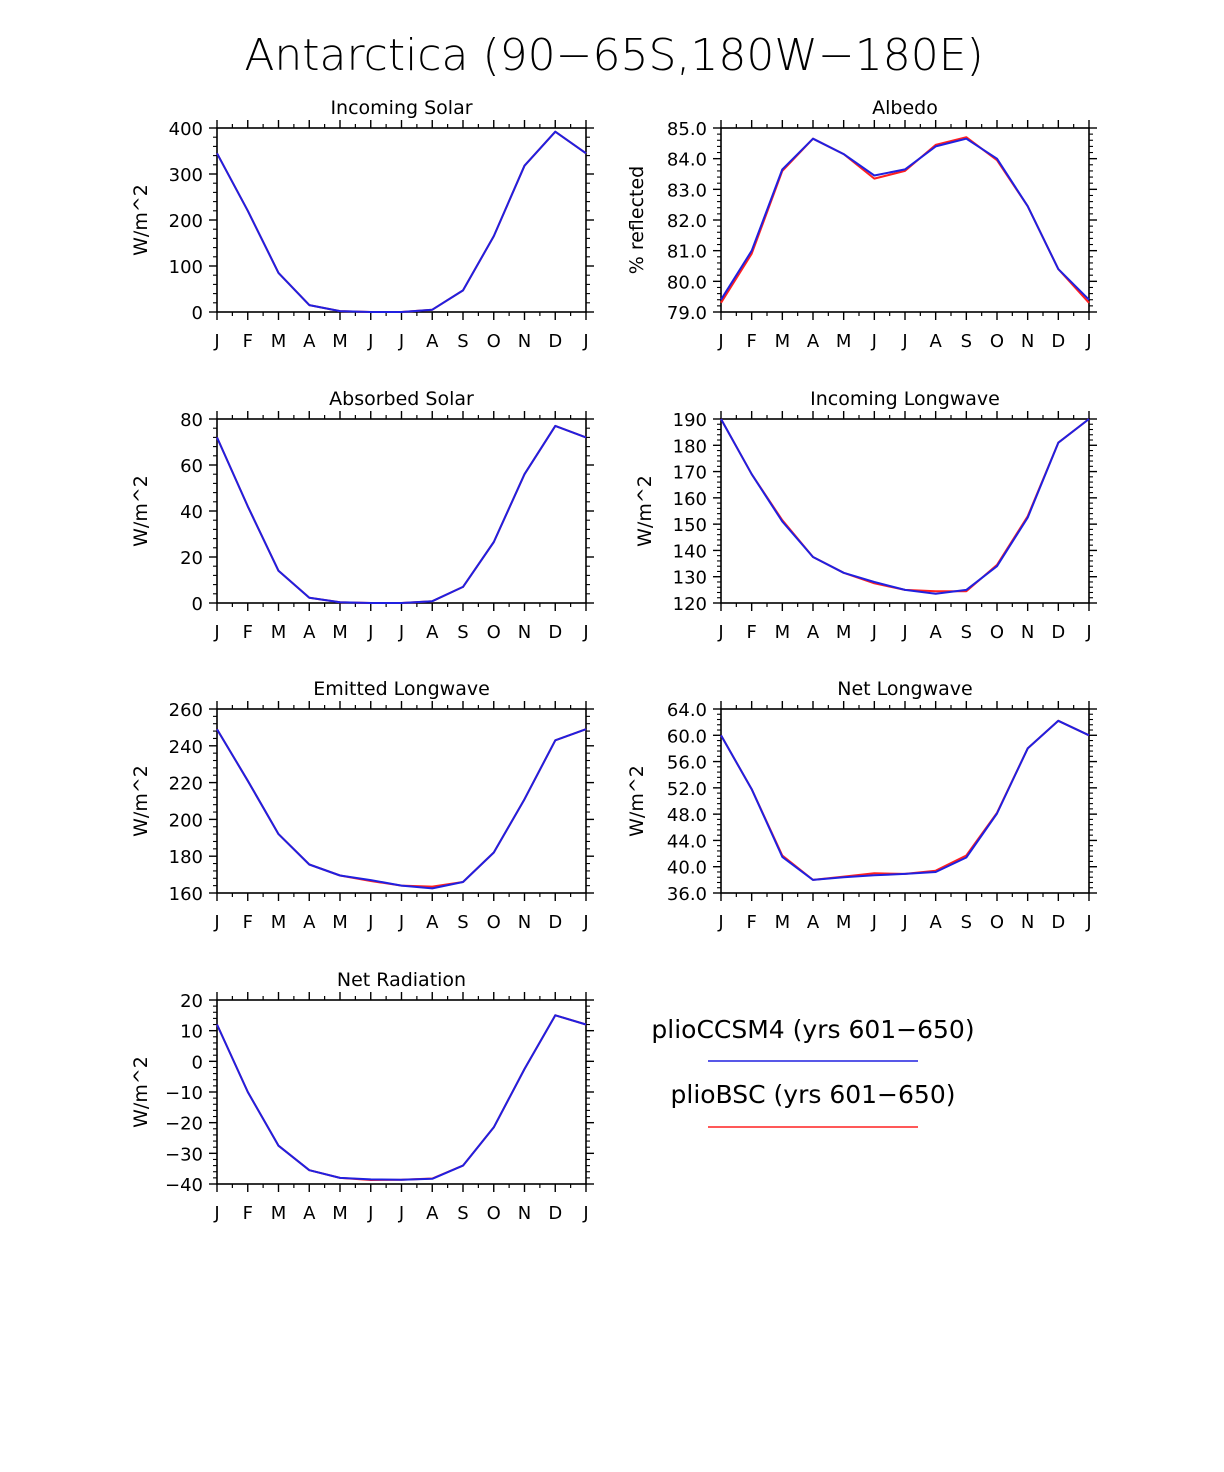 The height and width of the screenshot is (1472, 1224). What do you see at coordinates (637, 220) in the screenshot?
I see `y-axis-label: % reflected` at bounding box center [637, 220].